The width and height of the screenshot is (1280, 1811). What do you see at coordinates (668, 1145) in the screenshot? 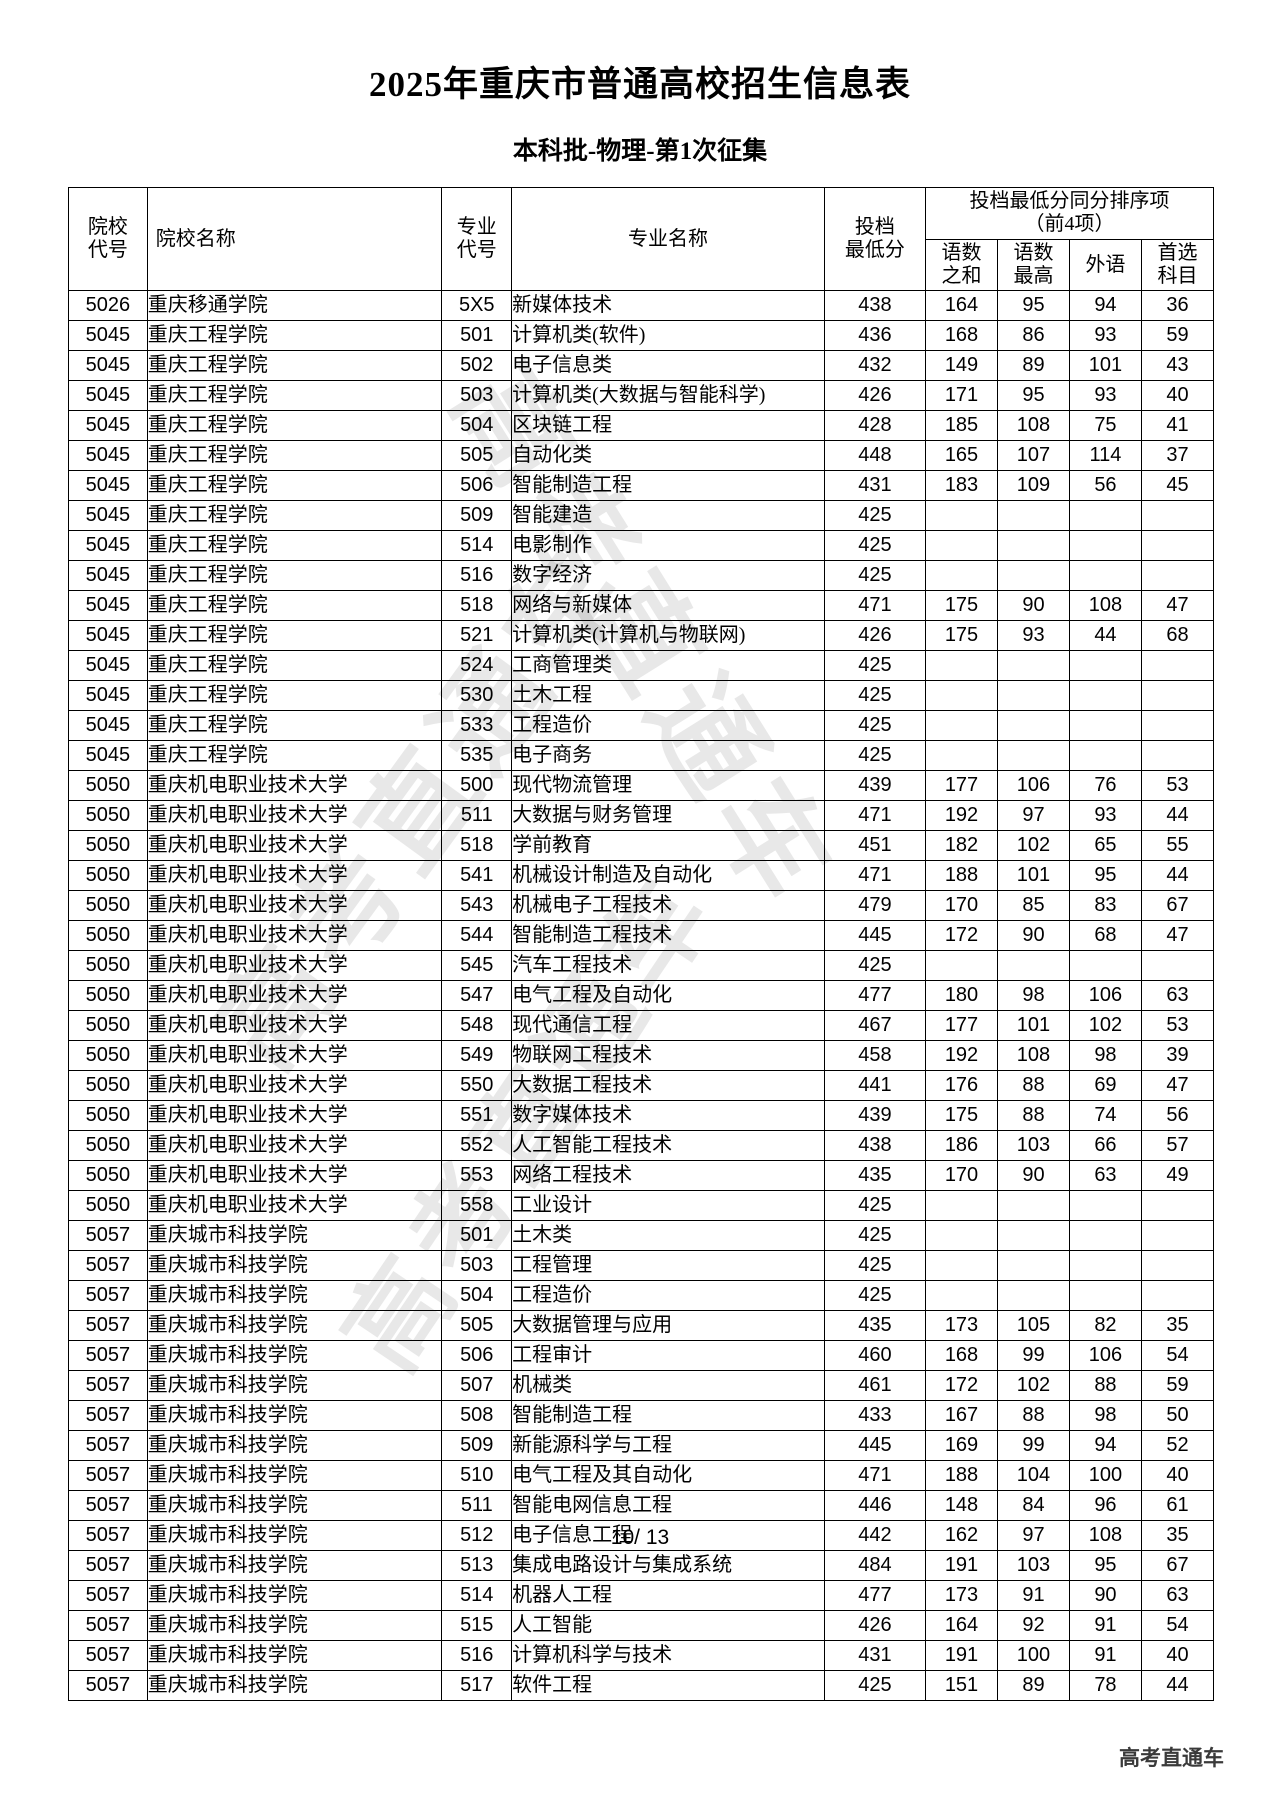
I see `cell-major-name: 人工智能工程技术` at bounding box center [668, 1145].